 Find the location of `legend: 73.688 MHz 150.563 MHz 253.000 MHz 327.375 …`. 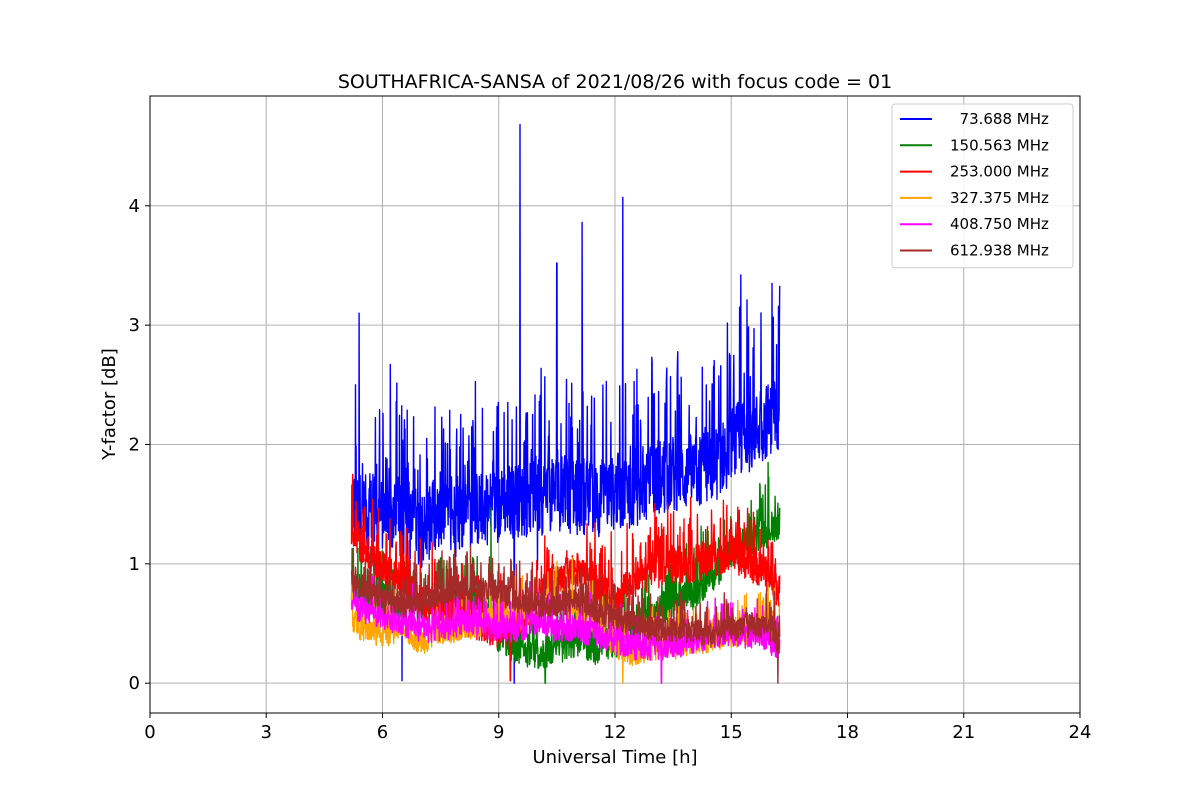

legend: 73.688 MHz 150.563 MHz 253.000 MHz 327.375 … is located at coordinates (982, 186).